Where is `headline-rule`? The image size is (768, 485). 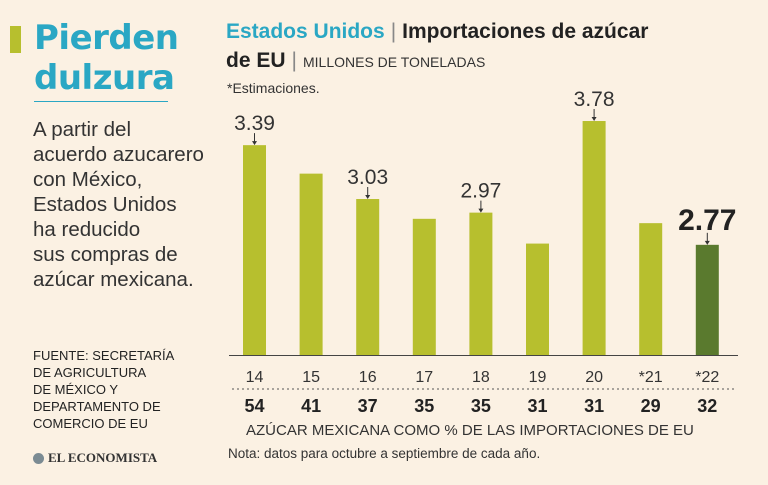
headline-rule is located at coordinates (101, 101).